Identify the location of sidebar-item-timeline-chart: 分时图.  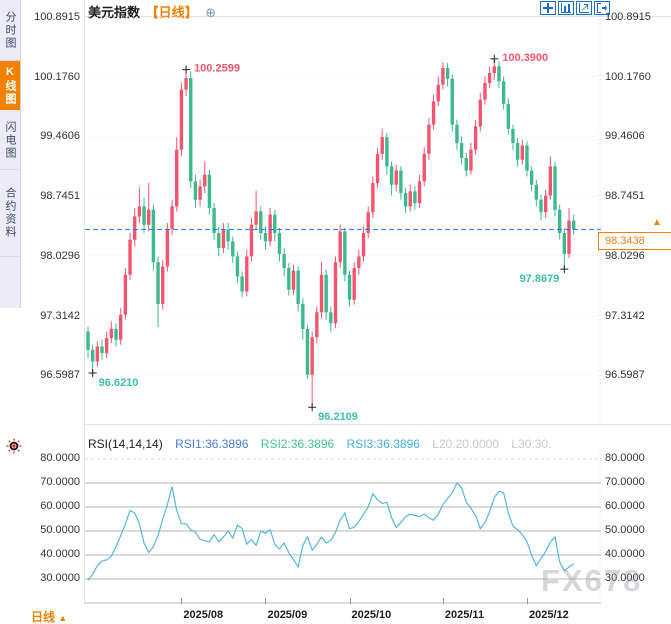
(10, 30).